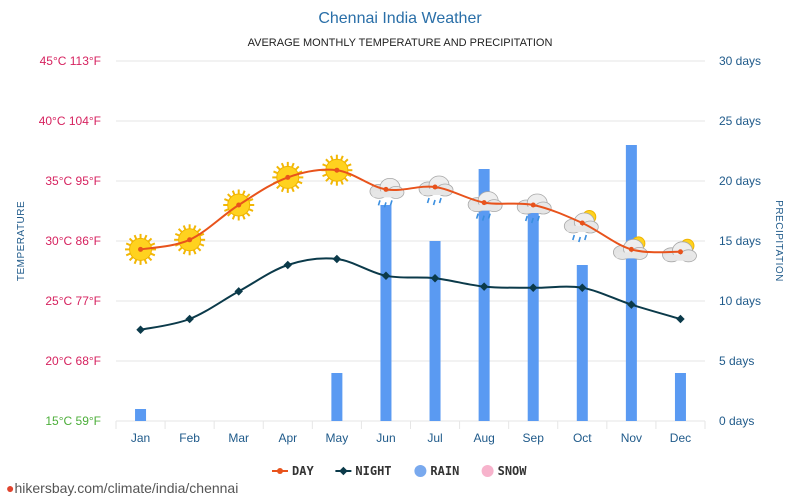 The height and width of the screenshot is (500, 800). What do you see at coordinates (73, 241) in the screenshot?
I see `left-tick-label: 30°C 86°F` at bounding box center [73, 241].